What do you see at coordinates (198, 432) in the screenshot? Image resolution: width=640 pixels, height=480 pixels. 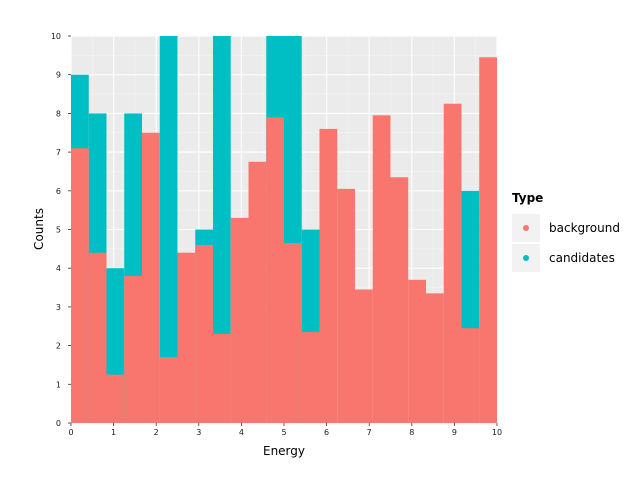 I see `x-tick-label: 3` at bounding box center [198, 432].